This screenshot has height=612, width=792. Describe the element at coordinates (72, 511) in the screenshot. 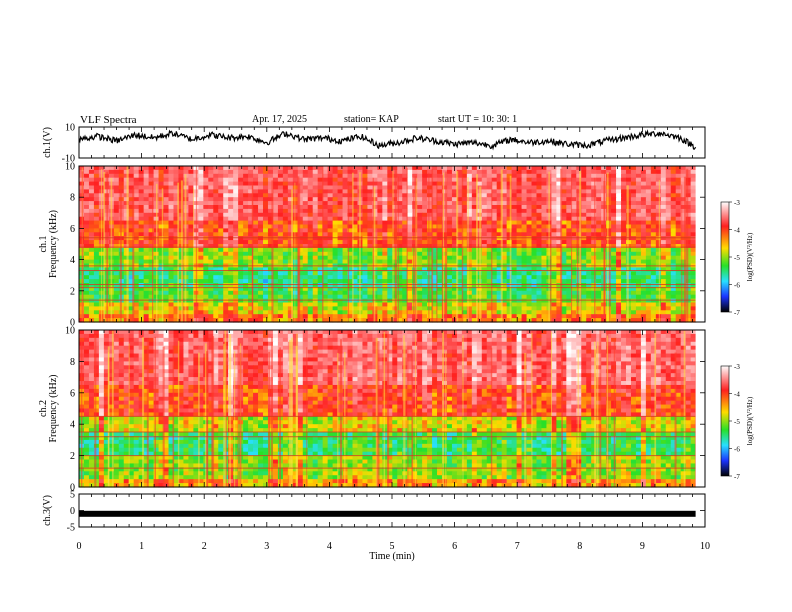

I see `ch3-tick-label: 0` at that location.